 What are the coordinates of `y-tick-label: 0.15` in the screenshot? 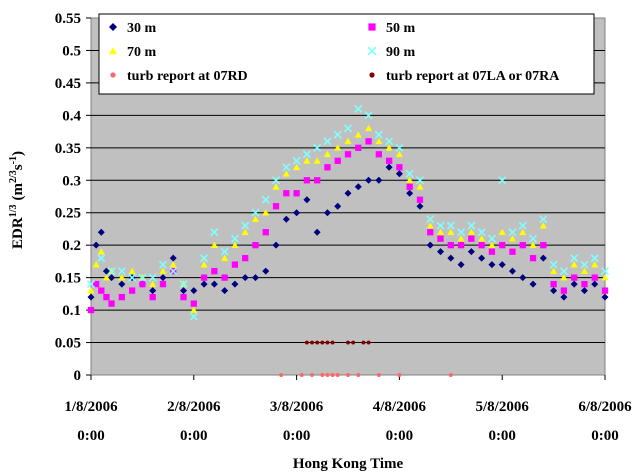 It's located at (68, 279).